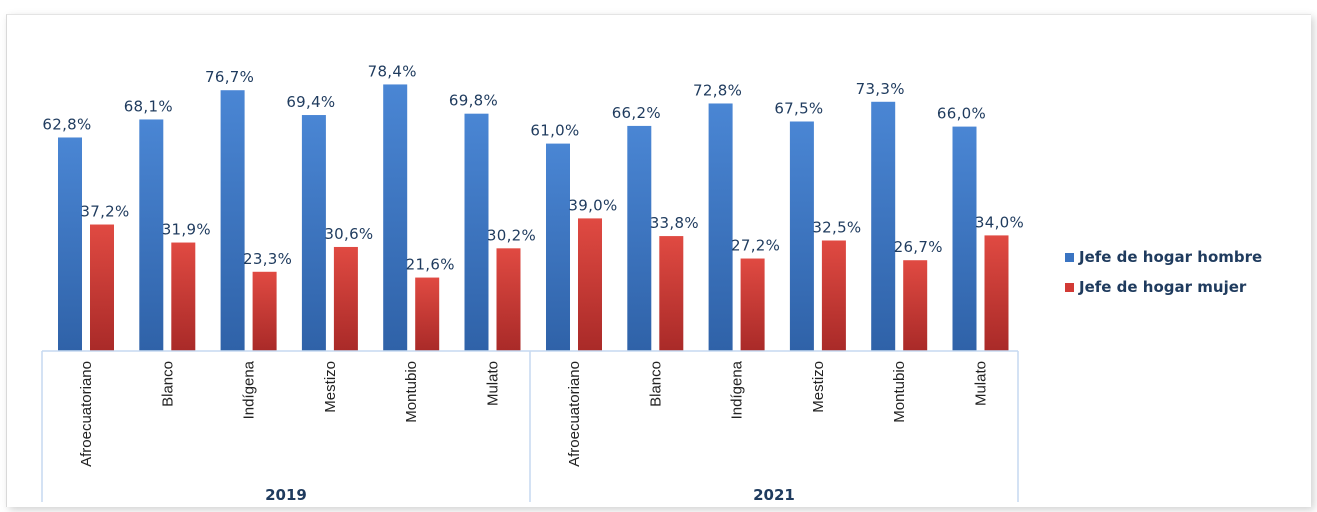 Image resolution: width=1317 pixels, height=512 pixels. Describe the element at coordinates (473, 101) in the screenshot. I see `value-label: 69,8%` at that location.